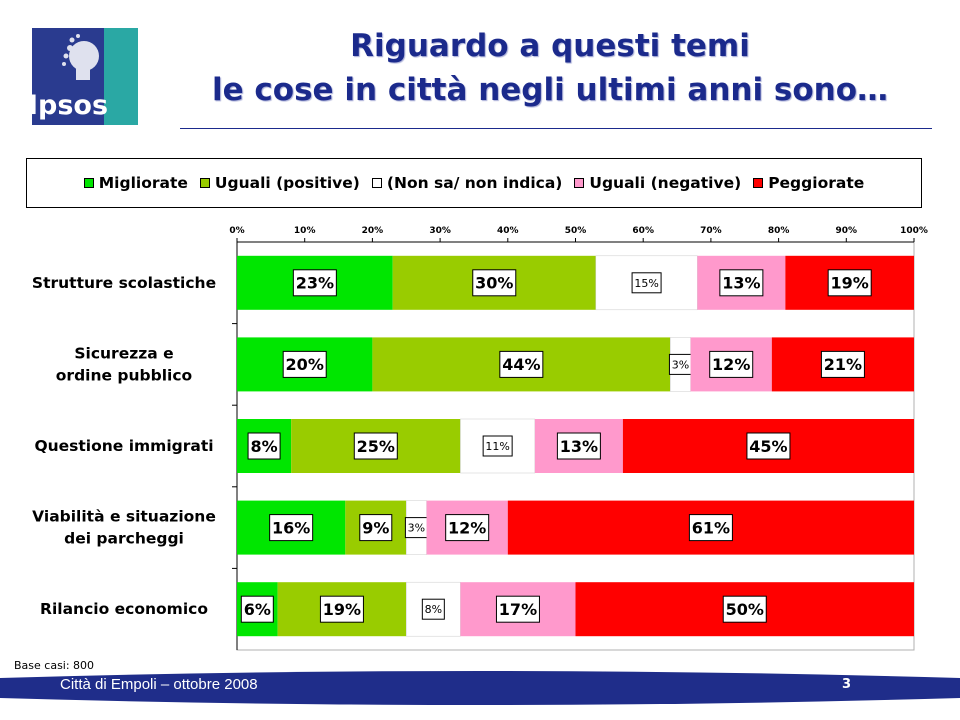  I want to click on x-tick-label: 50%, so click(576, 231).